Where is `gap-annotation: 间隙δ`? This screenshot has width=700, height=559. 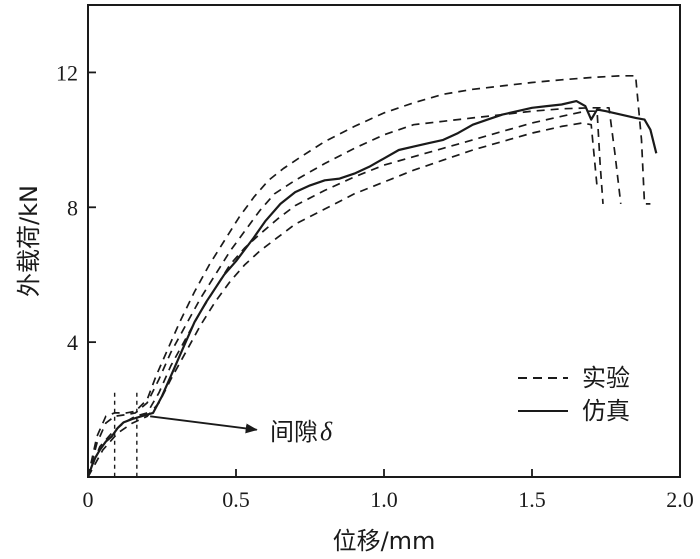 gap-annotation: 间隙δ is located at coordinates (241, 430).